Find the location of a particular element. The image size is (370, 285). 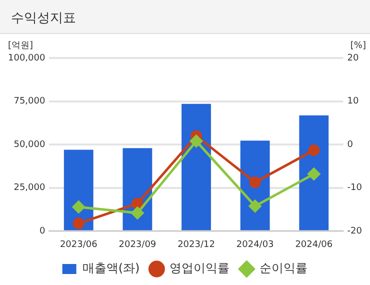

legend-label: 영업이익률 is located at coordinates (200, 268).